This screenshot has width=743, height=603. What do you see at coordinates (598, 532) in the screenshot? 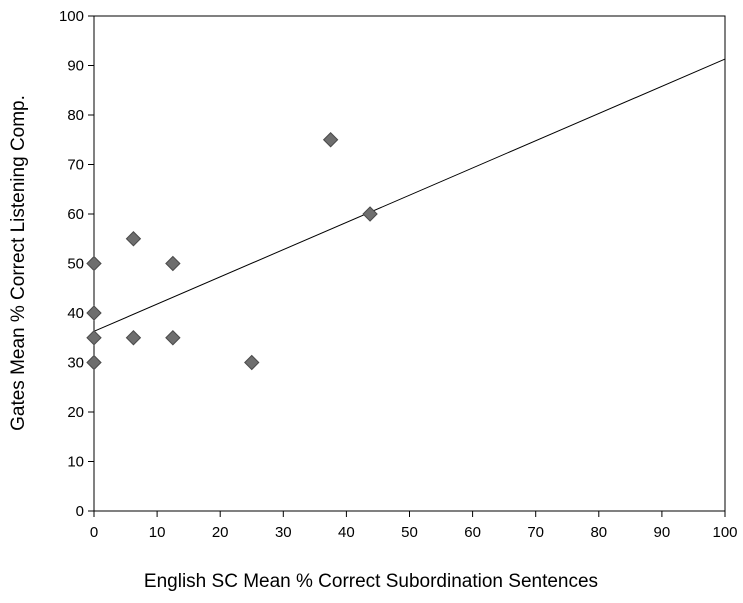
I see `x-tick-label: 80` at bounding box center [598, 532].